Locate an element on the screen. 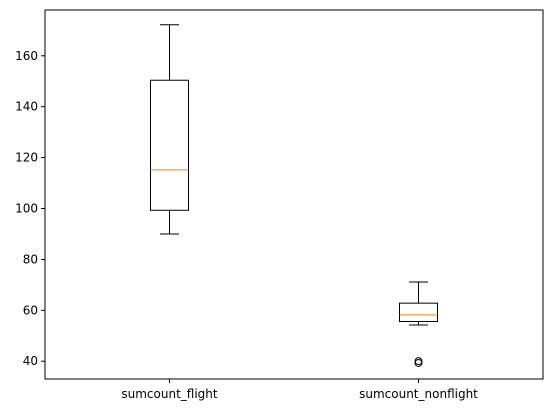  y-tick-label: 160 is located at coordinates (26, 56).